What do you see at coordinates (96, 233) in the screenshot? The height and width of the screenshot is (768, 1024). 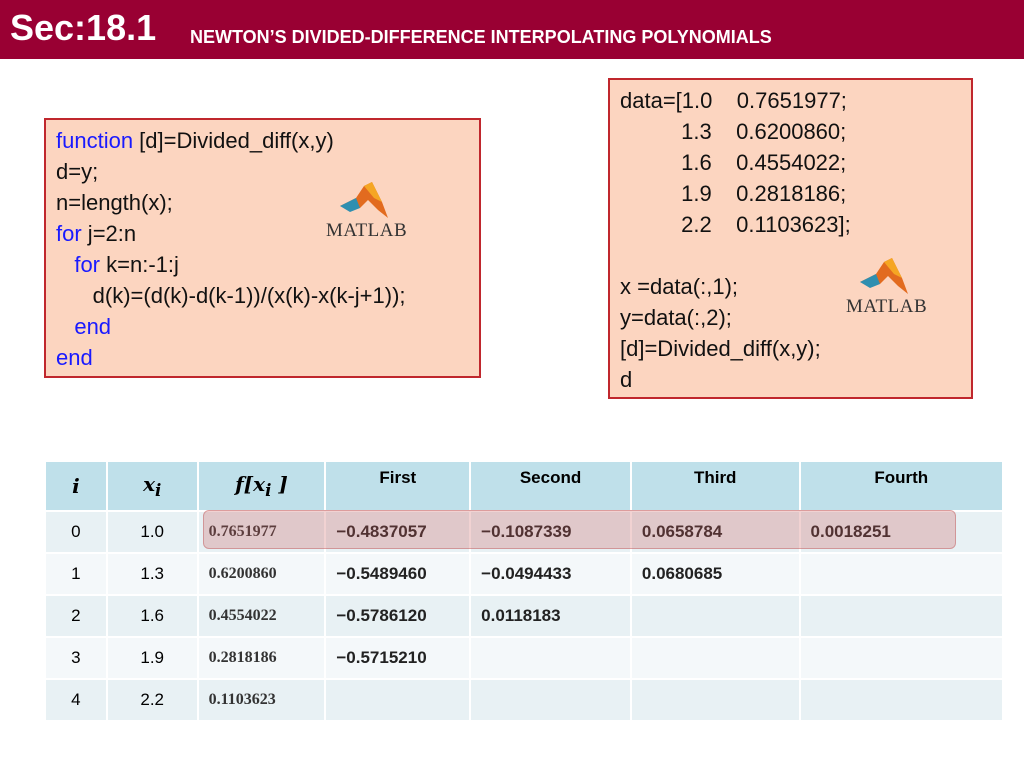 I see `code-line: for j=2:n` at bounding box center [96, 233].